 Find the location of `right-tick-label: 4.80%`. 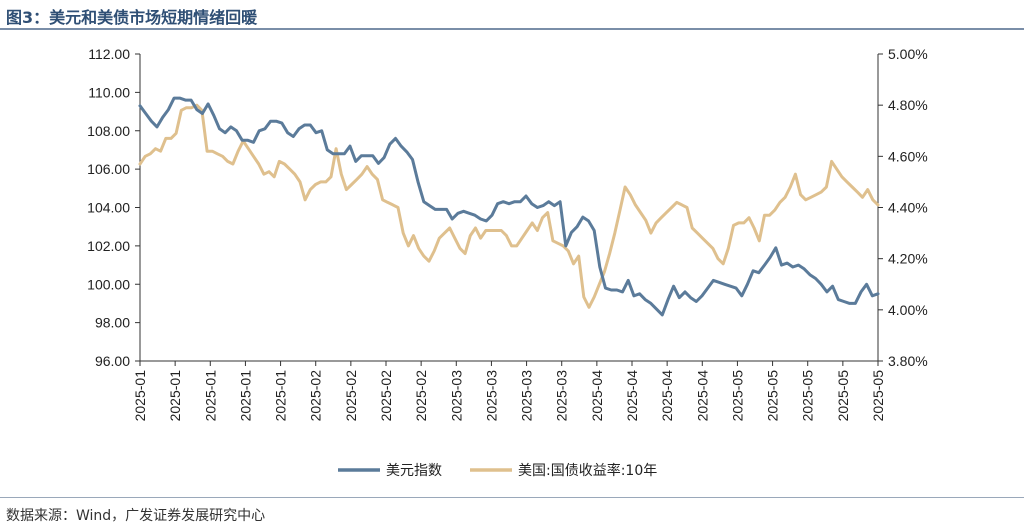

right-tick-label: 4.80% is located at coordinates (908, 105).